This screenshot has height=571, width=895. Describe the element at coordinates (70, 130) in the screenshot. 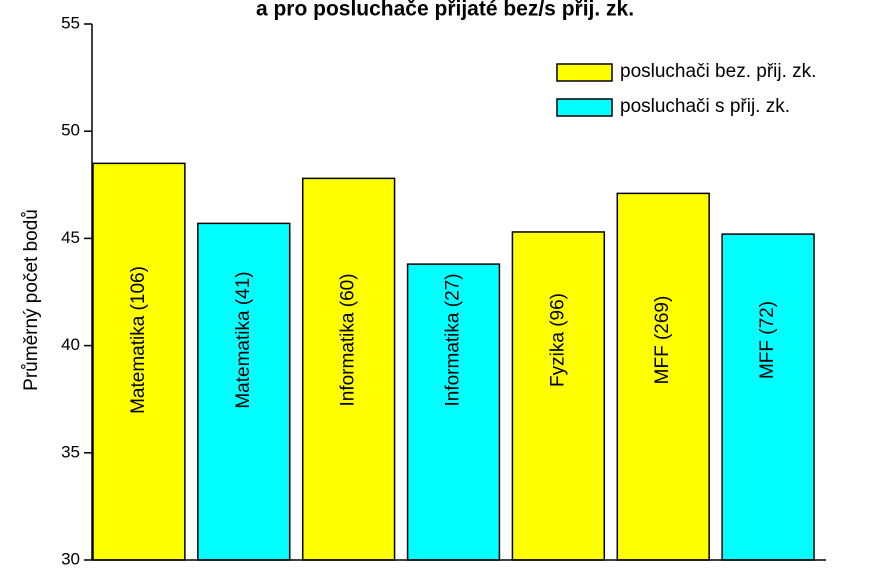

I see `y-tick-label: 50` at that location.